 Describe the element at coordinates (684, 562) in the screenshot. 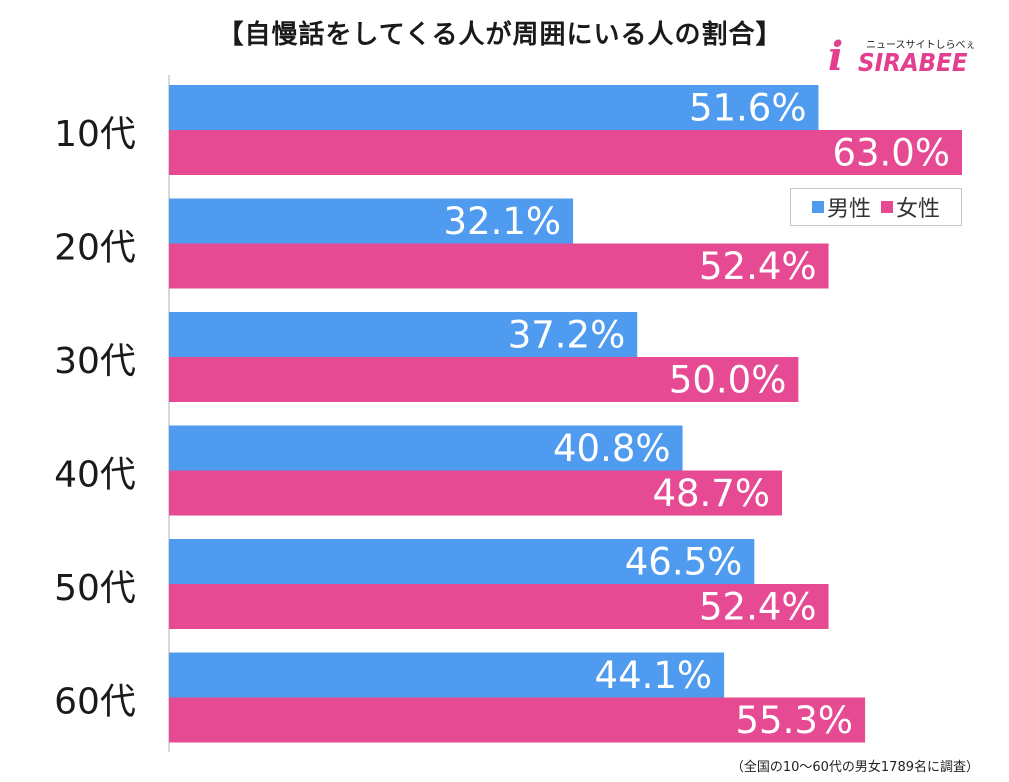

I see `male-value-label: 46.5%` at that location.